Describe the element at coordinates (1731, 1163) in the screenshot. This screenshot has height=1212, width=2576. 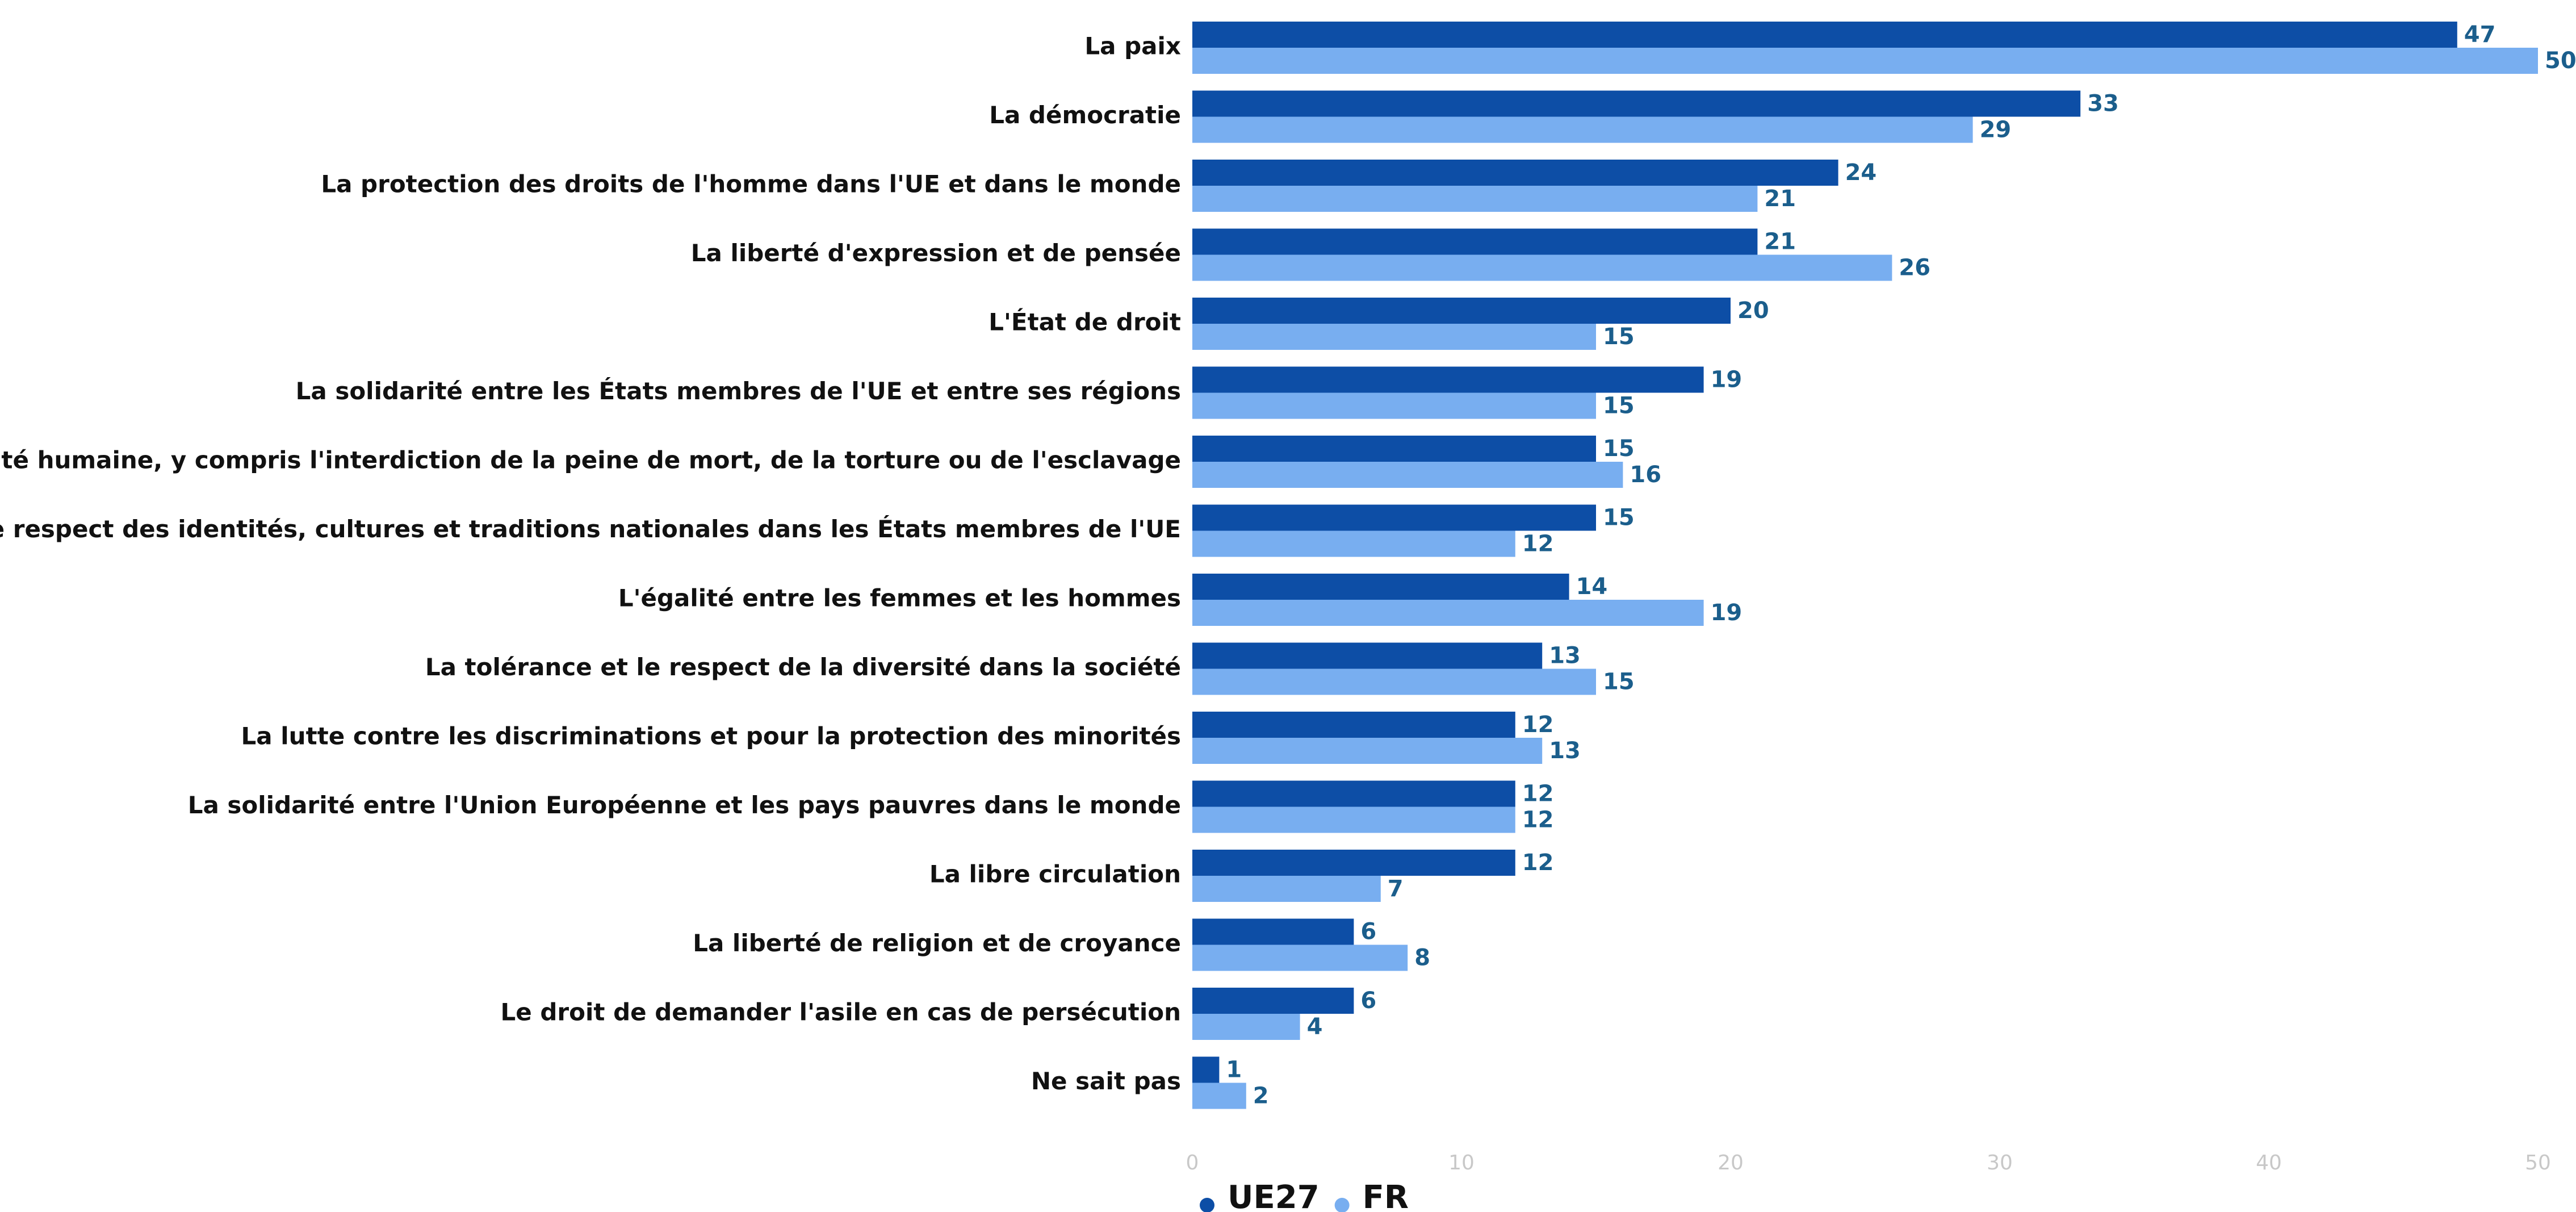
I see `x-tick-label: 20` at that location.